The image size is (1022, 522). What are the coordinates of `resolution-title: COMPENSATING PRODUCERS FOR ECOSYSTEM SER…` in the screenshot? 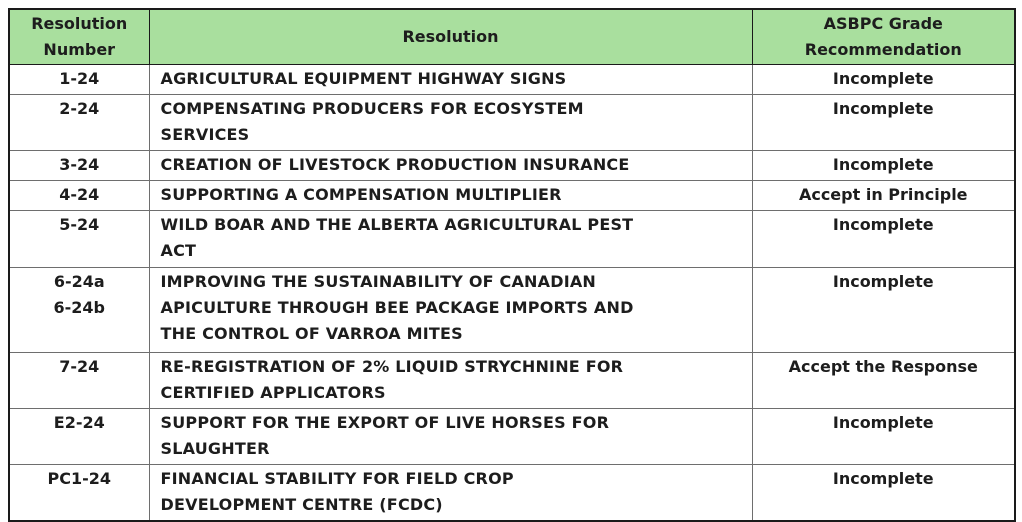 It's located at (450, 122).